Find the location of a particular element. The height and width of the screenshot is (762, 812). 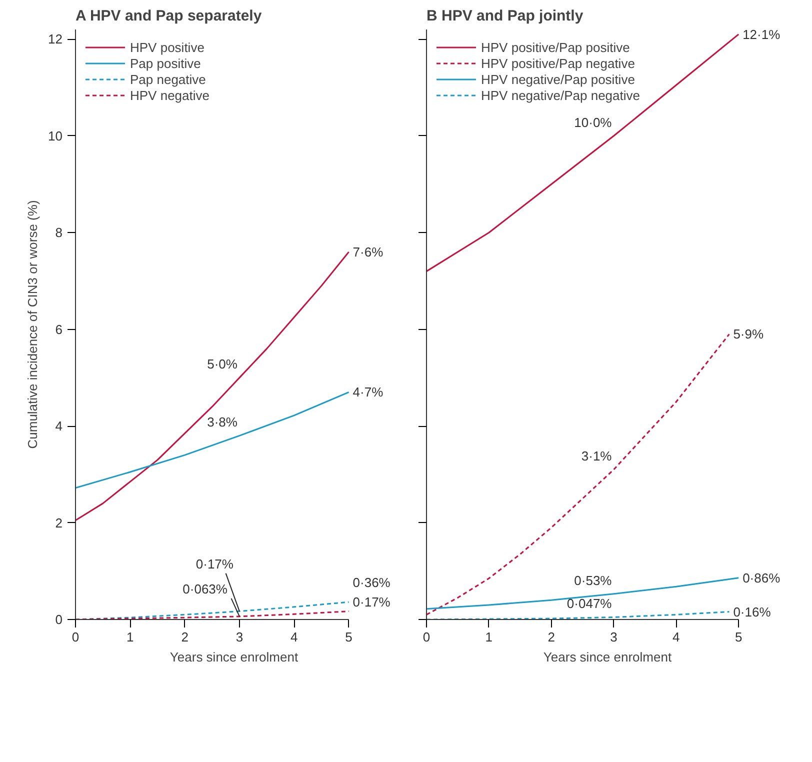

annotation: 0·063% is located at coordinates (205, 588).